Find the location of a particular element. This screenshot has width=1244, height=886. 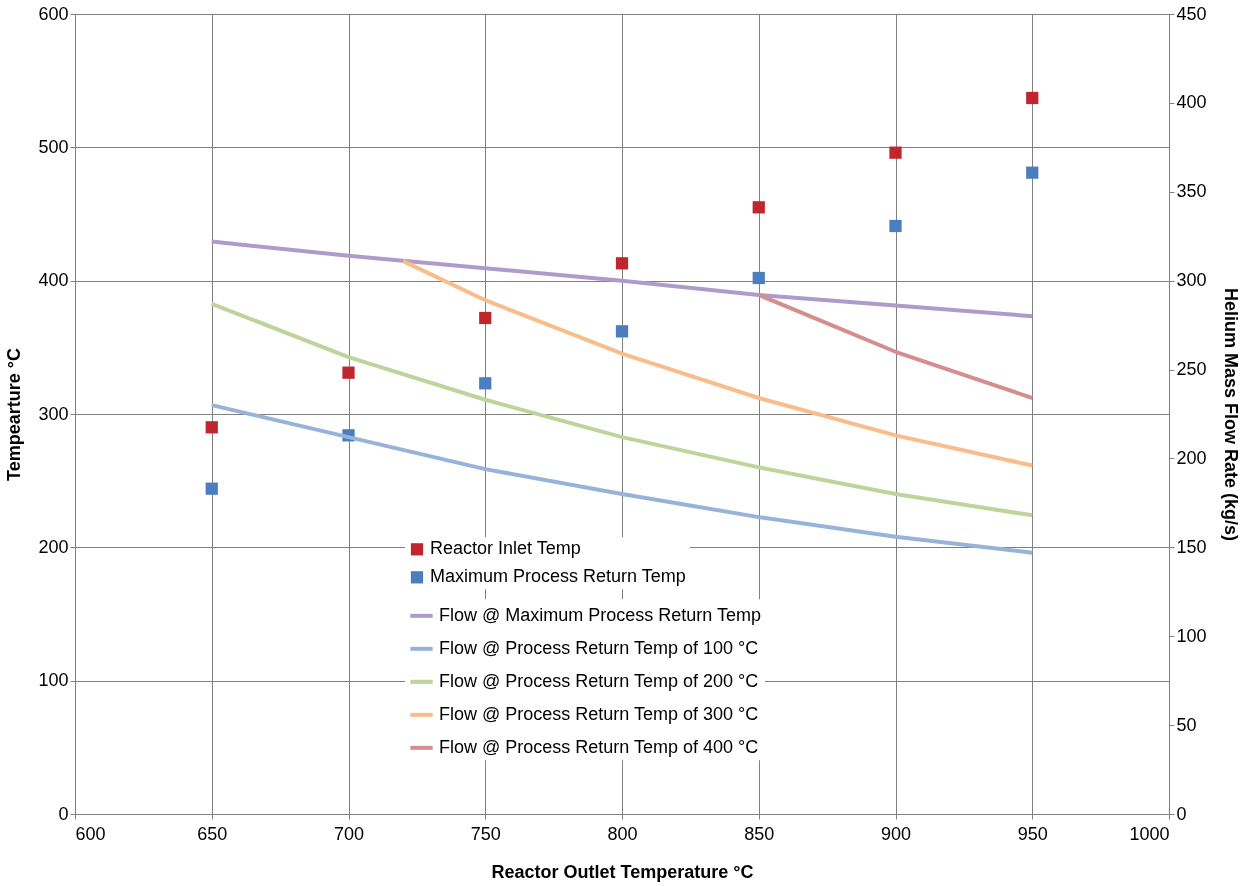

y-tick-label: 500 is located at coordinates (53, 146).